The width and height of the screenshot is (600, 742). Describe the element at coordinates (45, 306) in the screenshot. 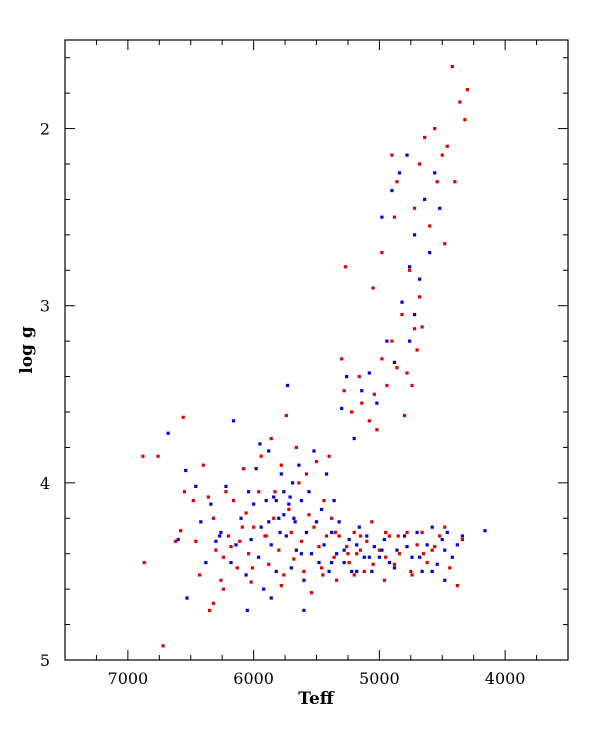

I see `y-tick-label: 3` at that location.